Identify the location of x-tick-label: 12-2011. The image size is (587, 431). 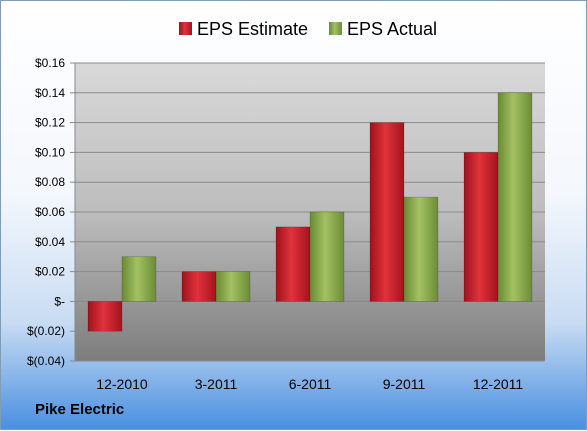
(498, 384).